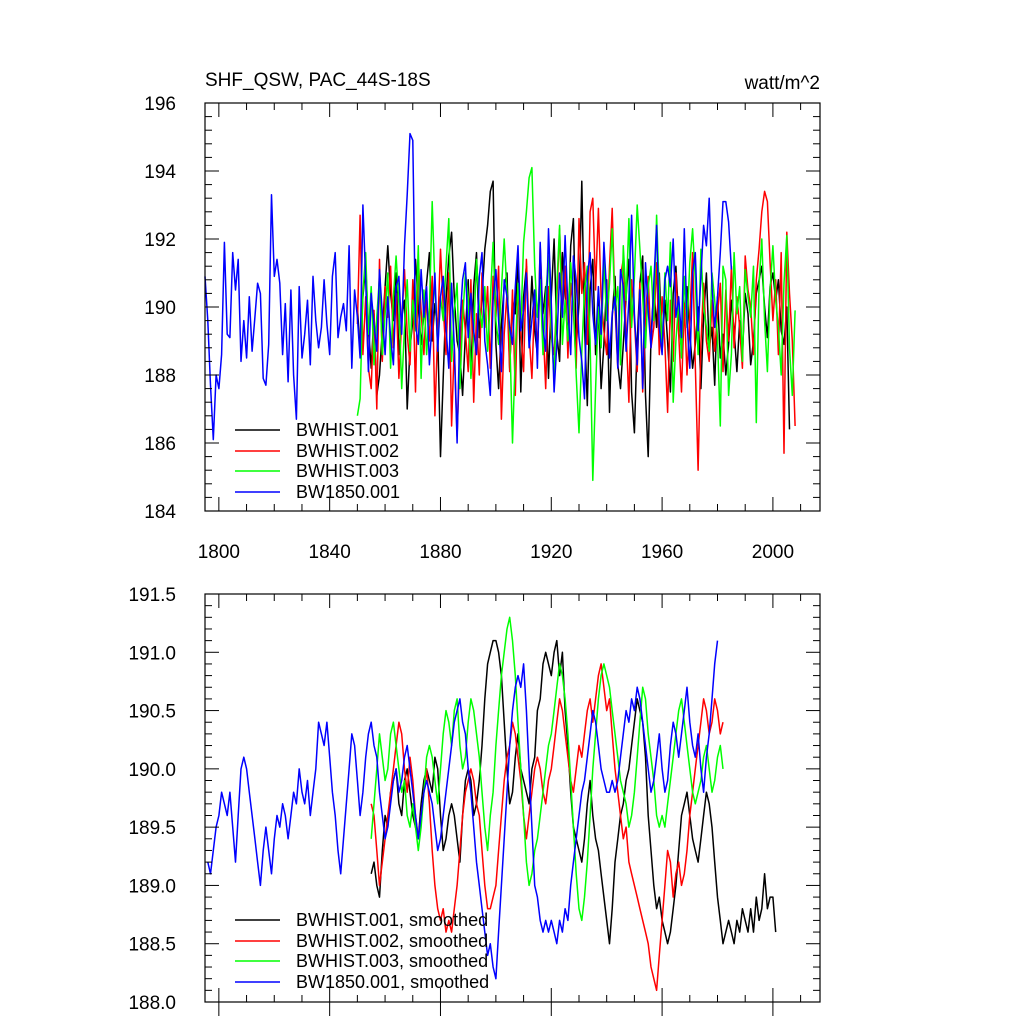 This screenshot has width=1024, height=1029. I want to click on top-y-tick-label: 194, so click(160, 172).